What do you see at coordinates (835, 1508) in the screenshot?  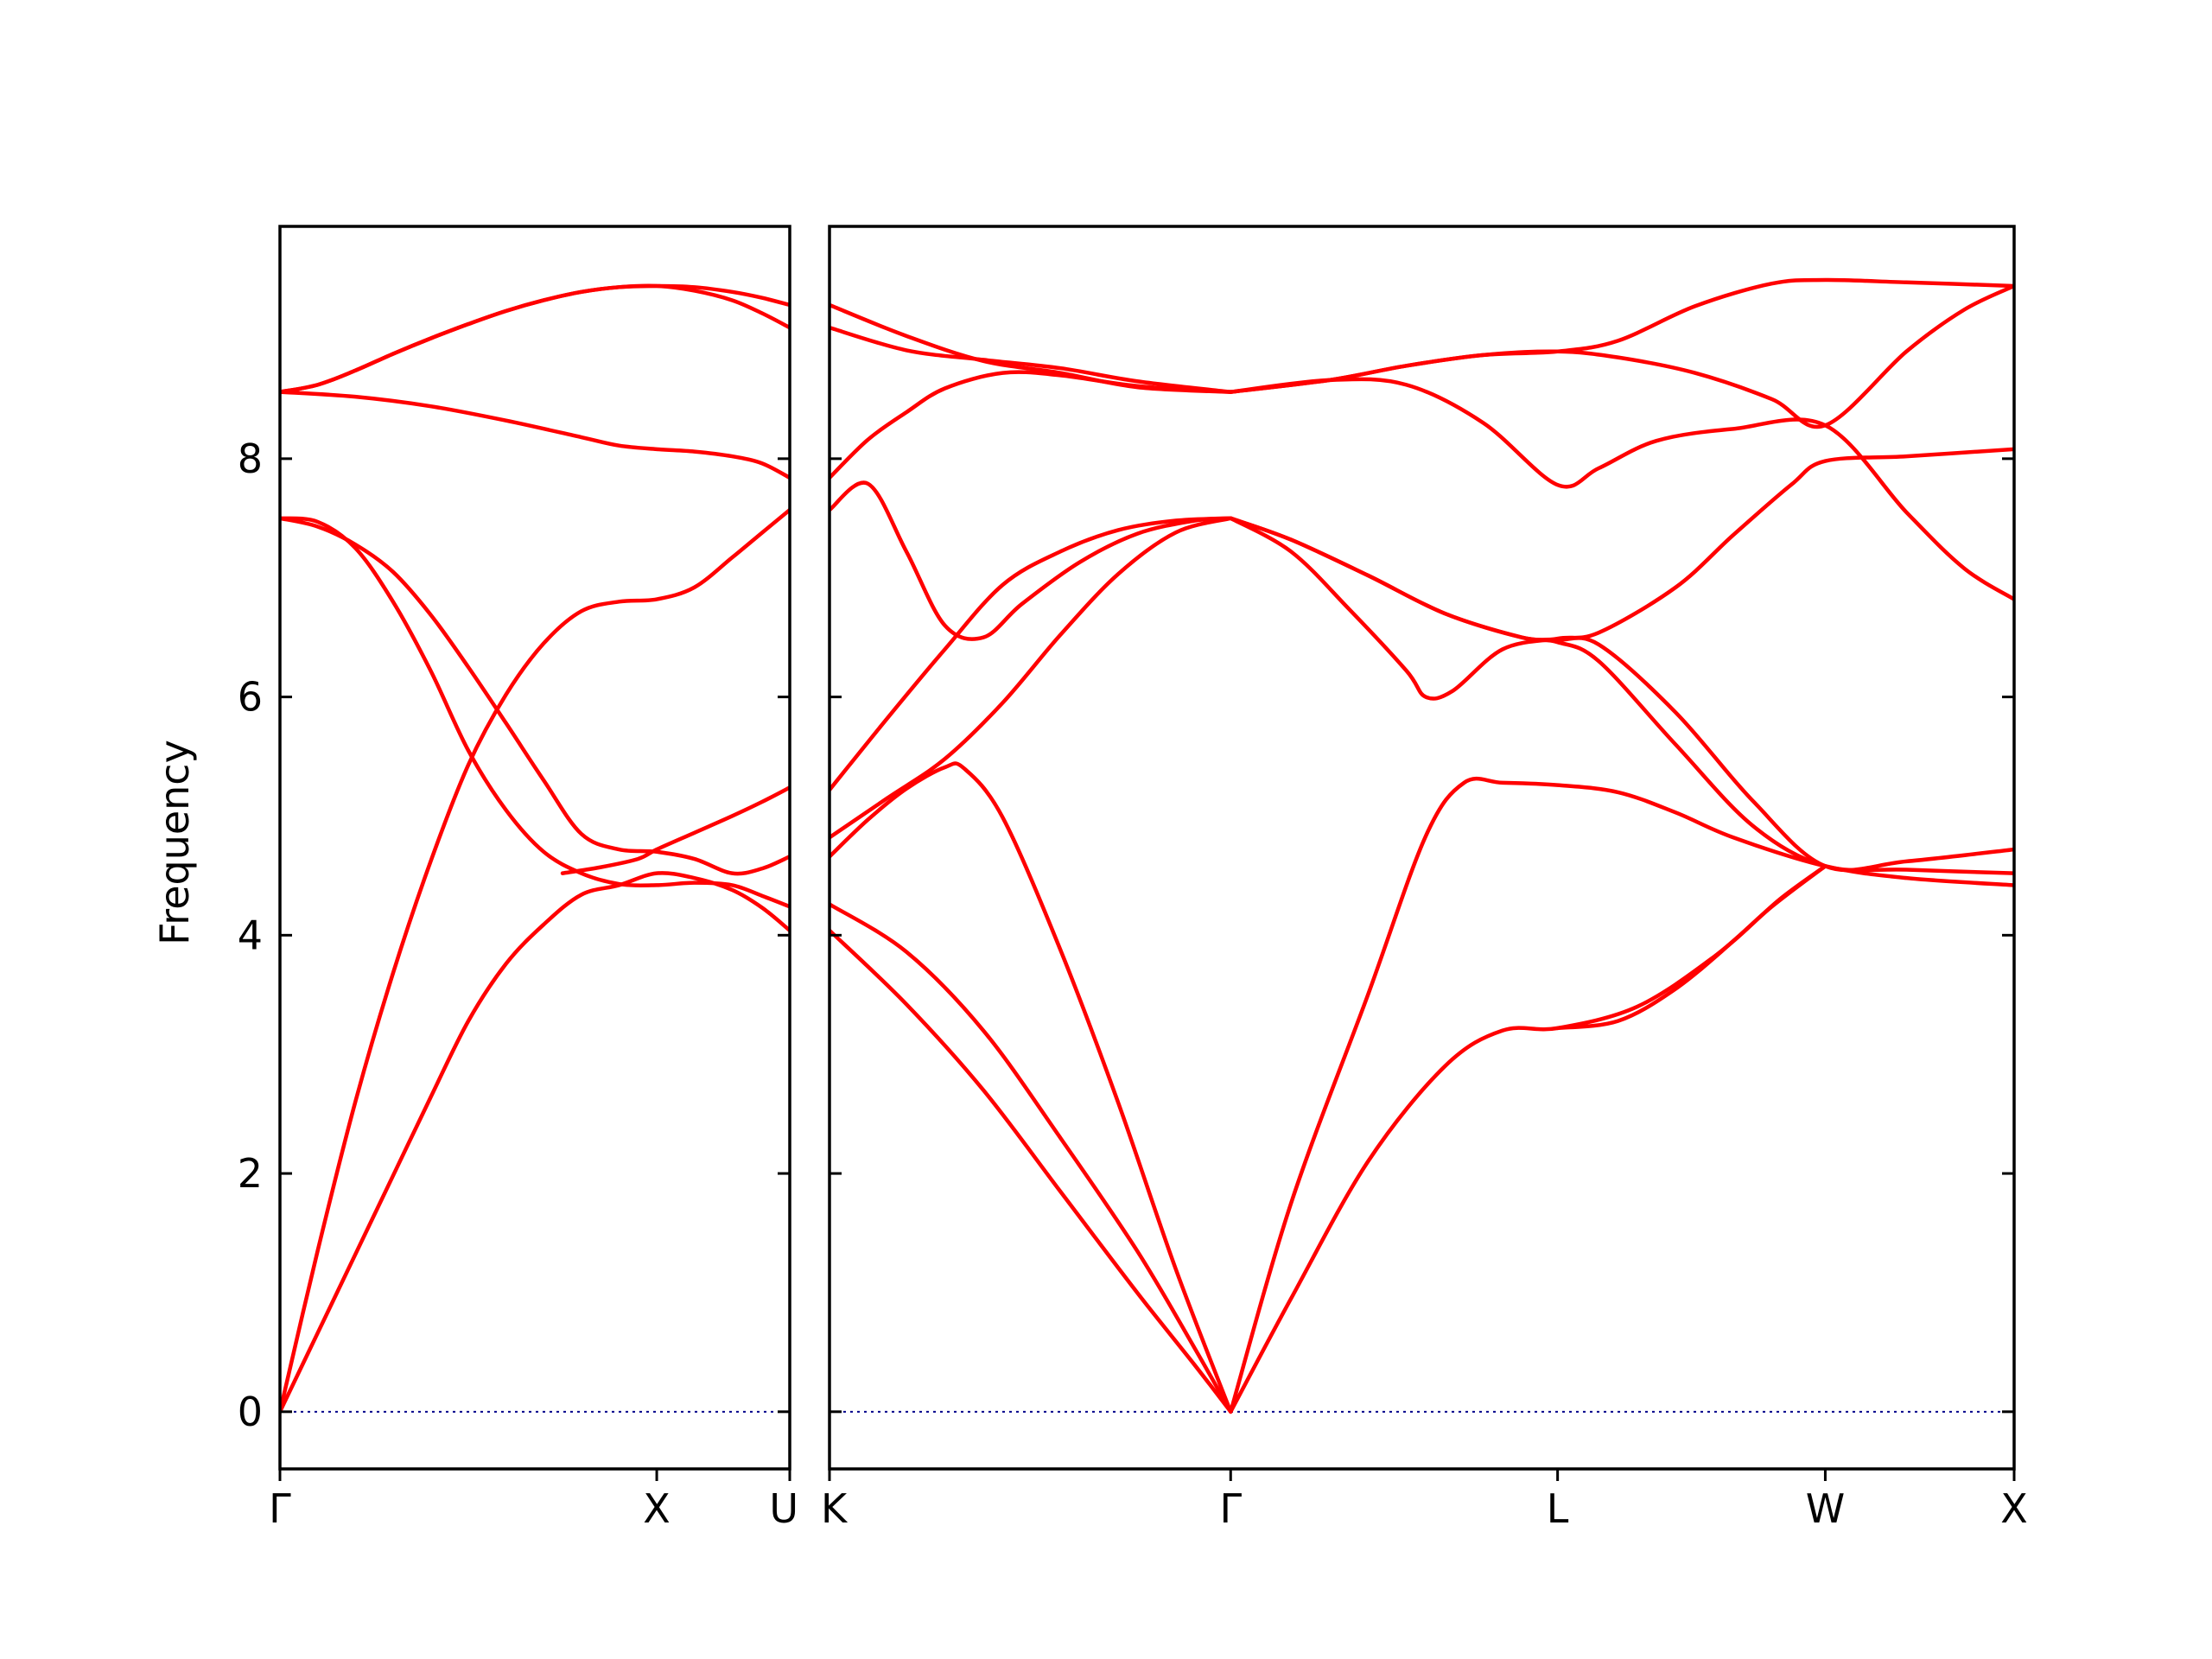 I see `x-tick-label: K` at bounding box center [835, 1508].